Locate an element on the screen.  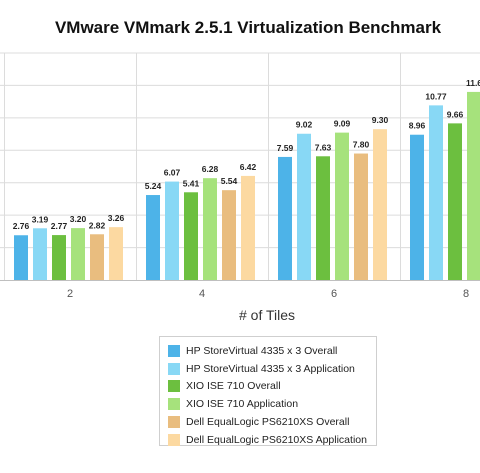
legend-item: Dell EqualLogic PS6210XS Overall is located at coordinates (272, 422).